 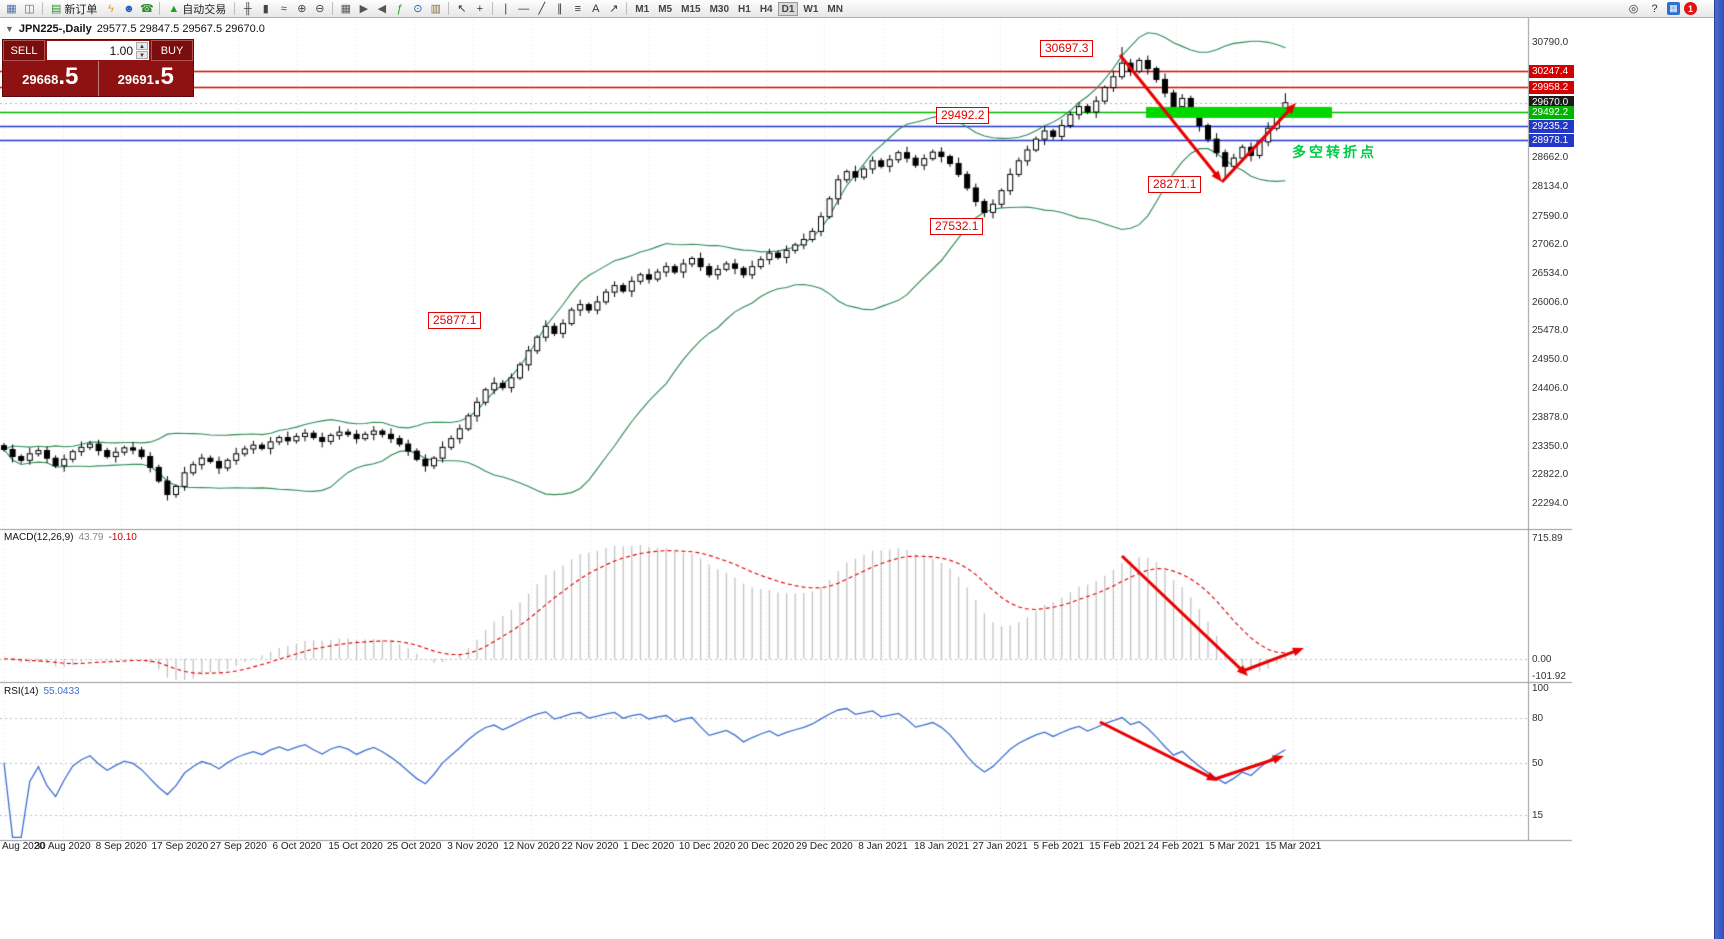 What do you see at coordinates (766, 9) in the screenshot?
I see `timeframe-h4: H4` at bounding box center [766, 9].